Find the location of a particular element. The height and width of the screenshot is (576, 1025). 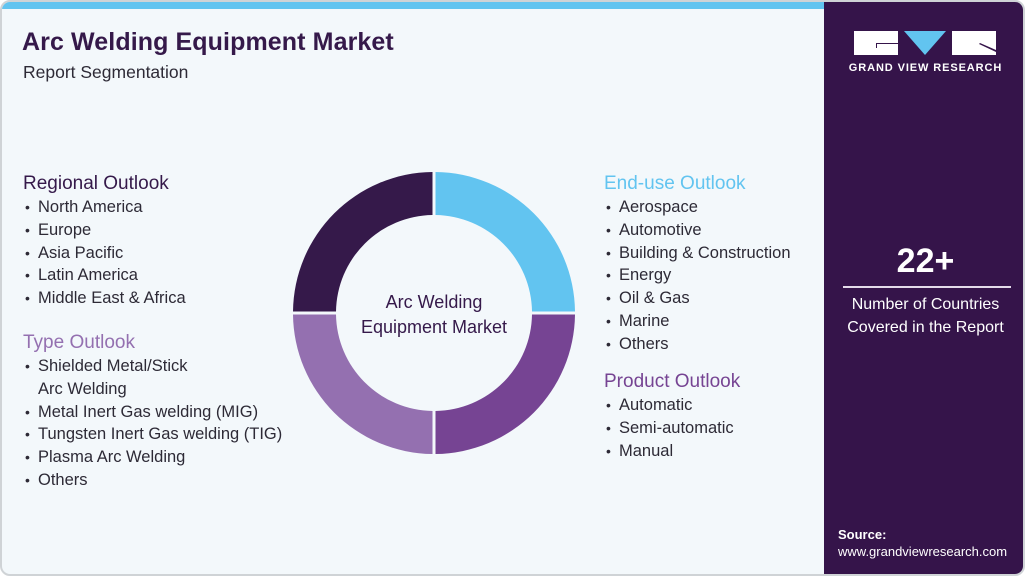

brand-name: GRAND VIEW RESEARCH is located at coordinates (925, 68).